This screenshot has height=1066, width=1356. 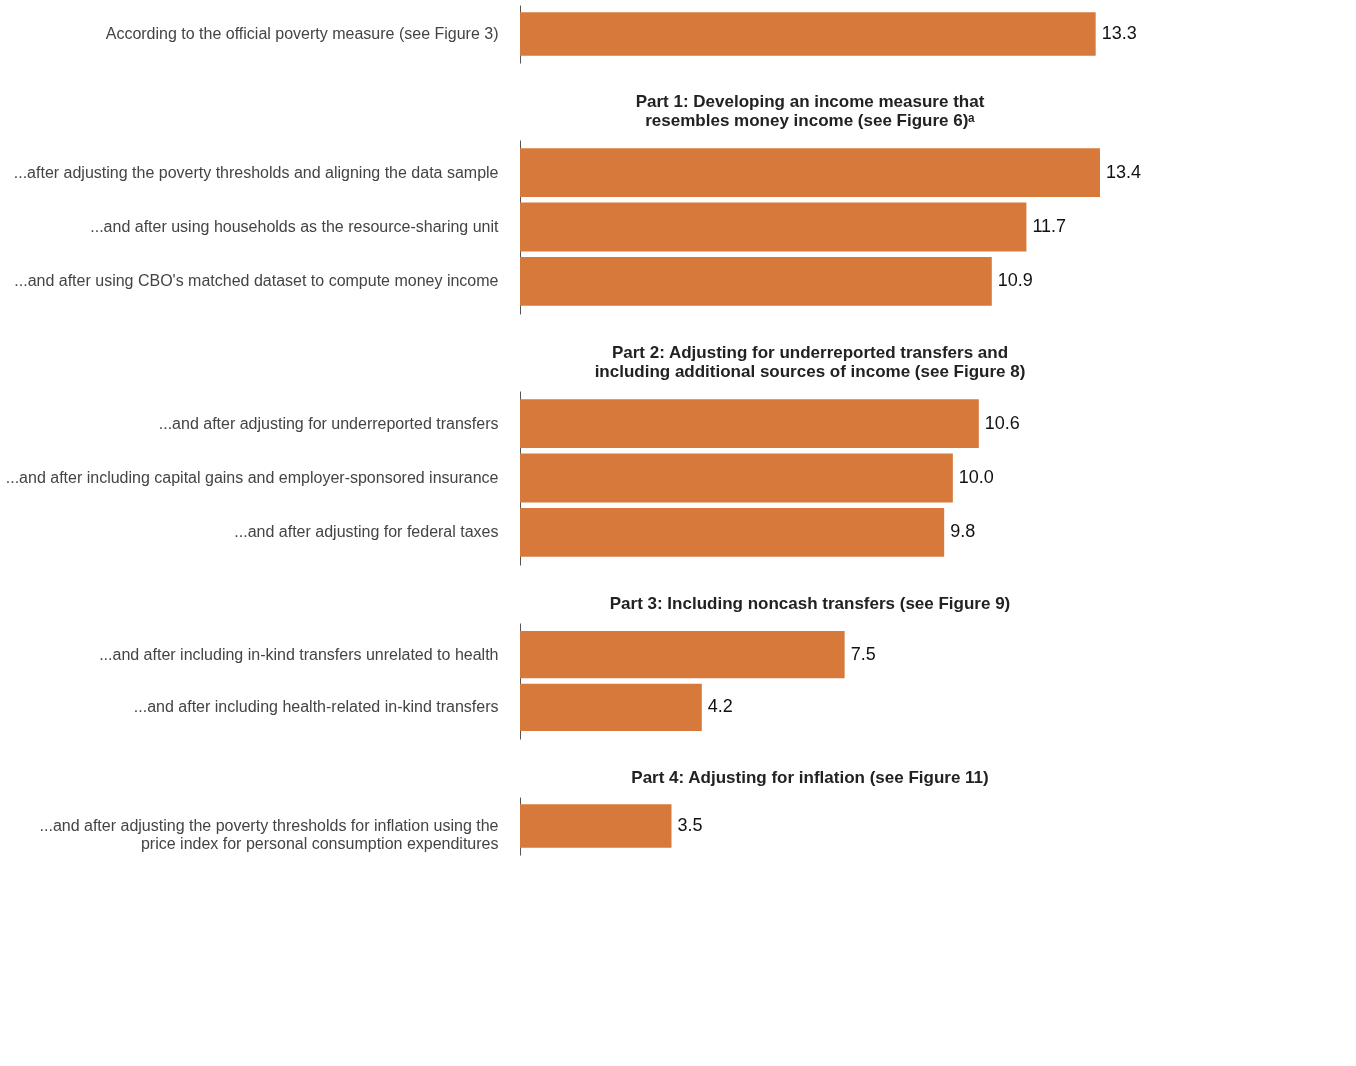 I want to click on data-label: 13.3, so click(x=1119, y=33).